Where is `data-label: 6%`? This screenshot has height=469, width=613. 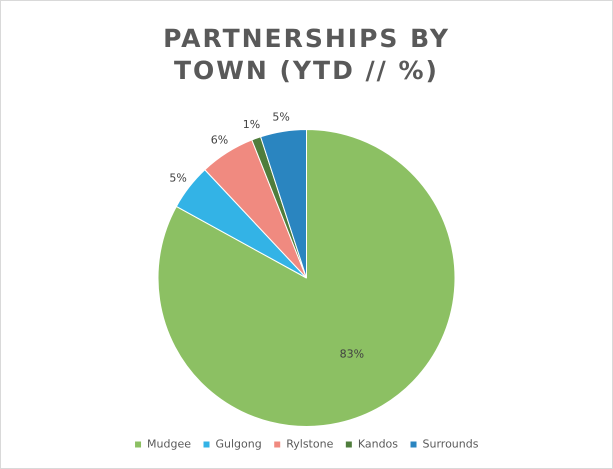
data-label: 6% is located at coordinates (219, 140).